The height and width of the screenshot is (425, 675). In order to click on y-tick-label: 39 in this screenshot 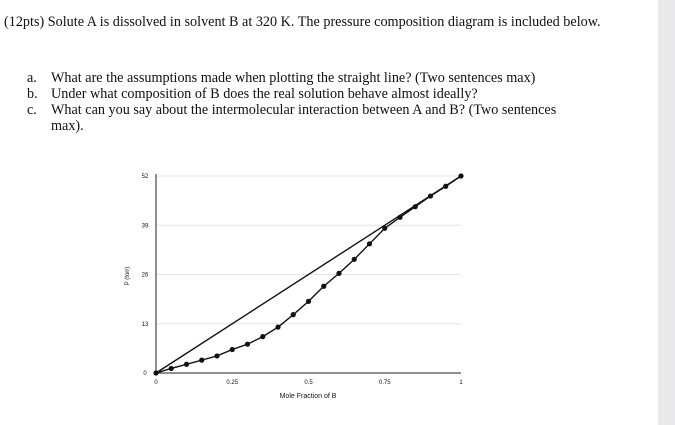, I will do `click(145, 226)`.